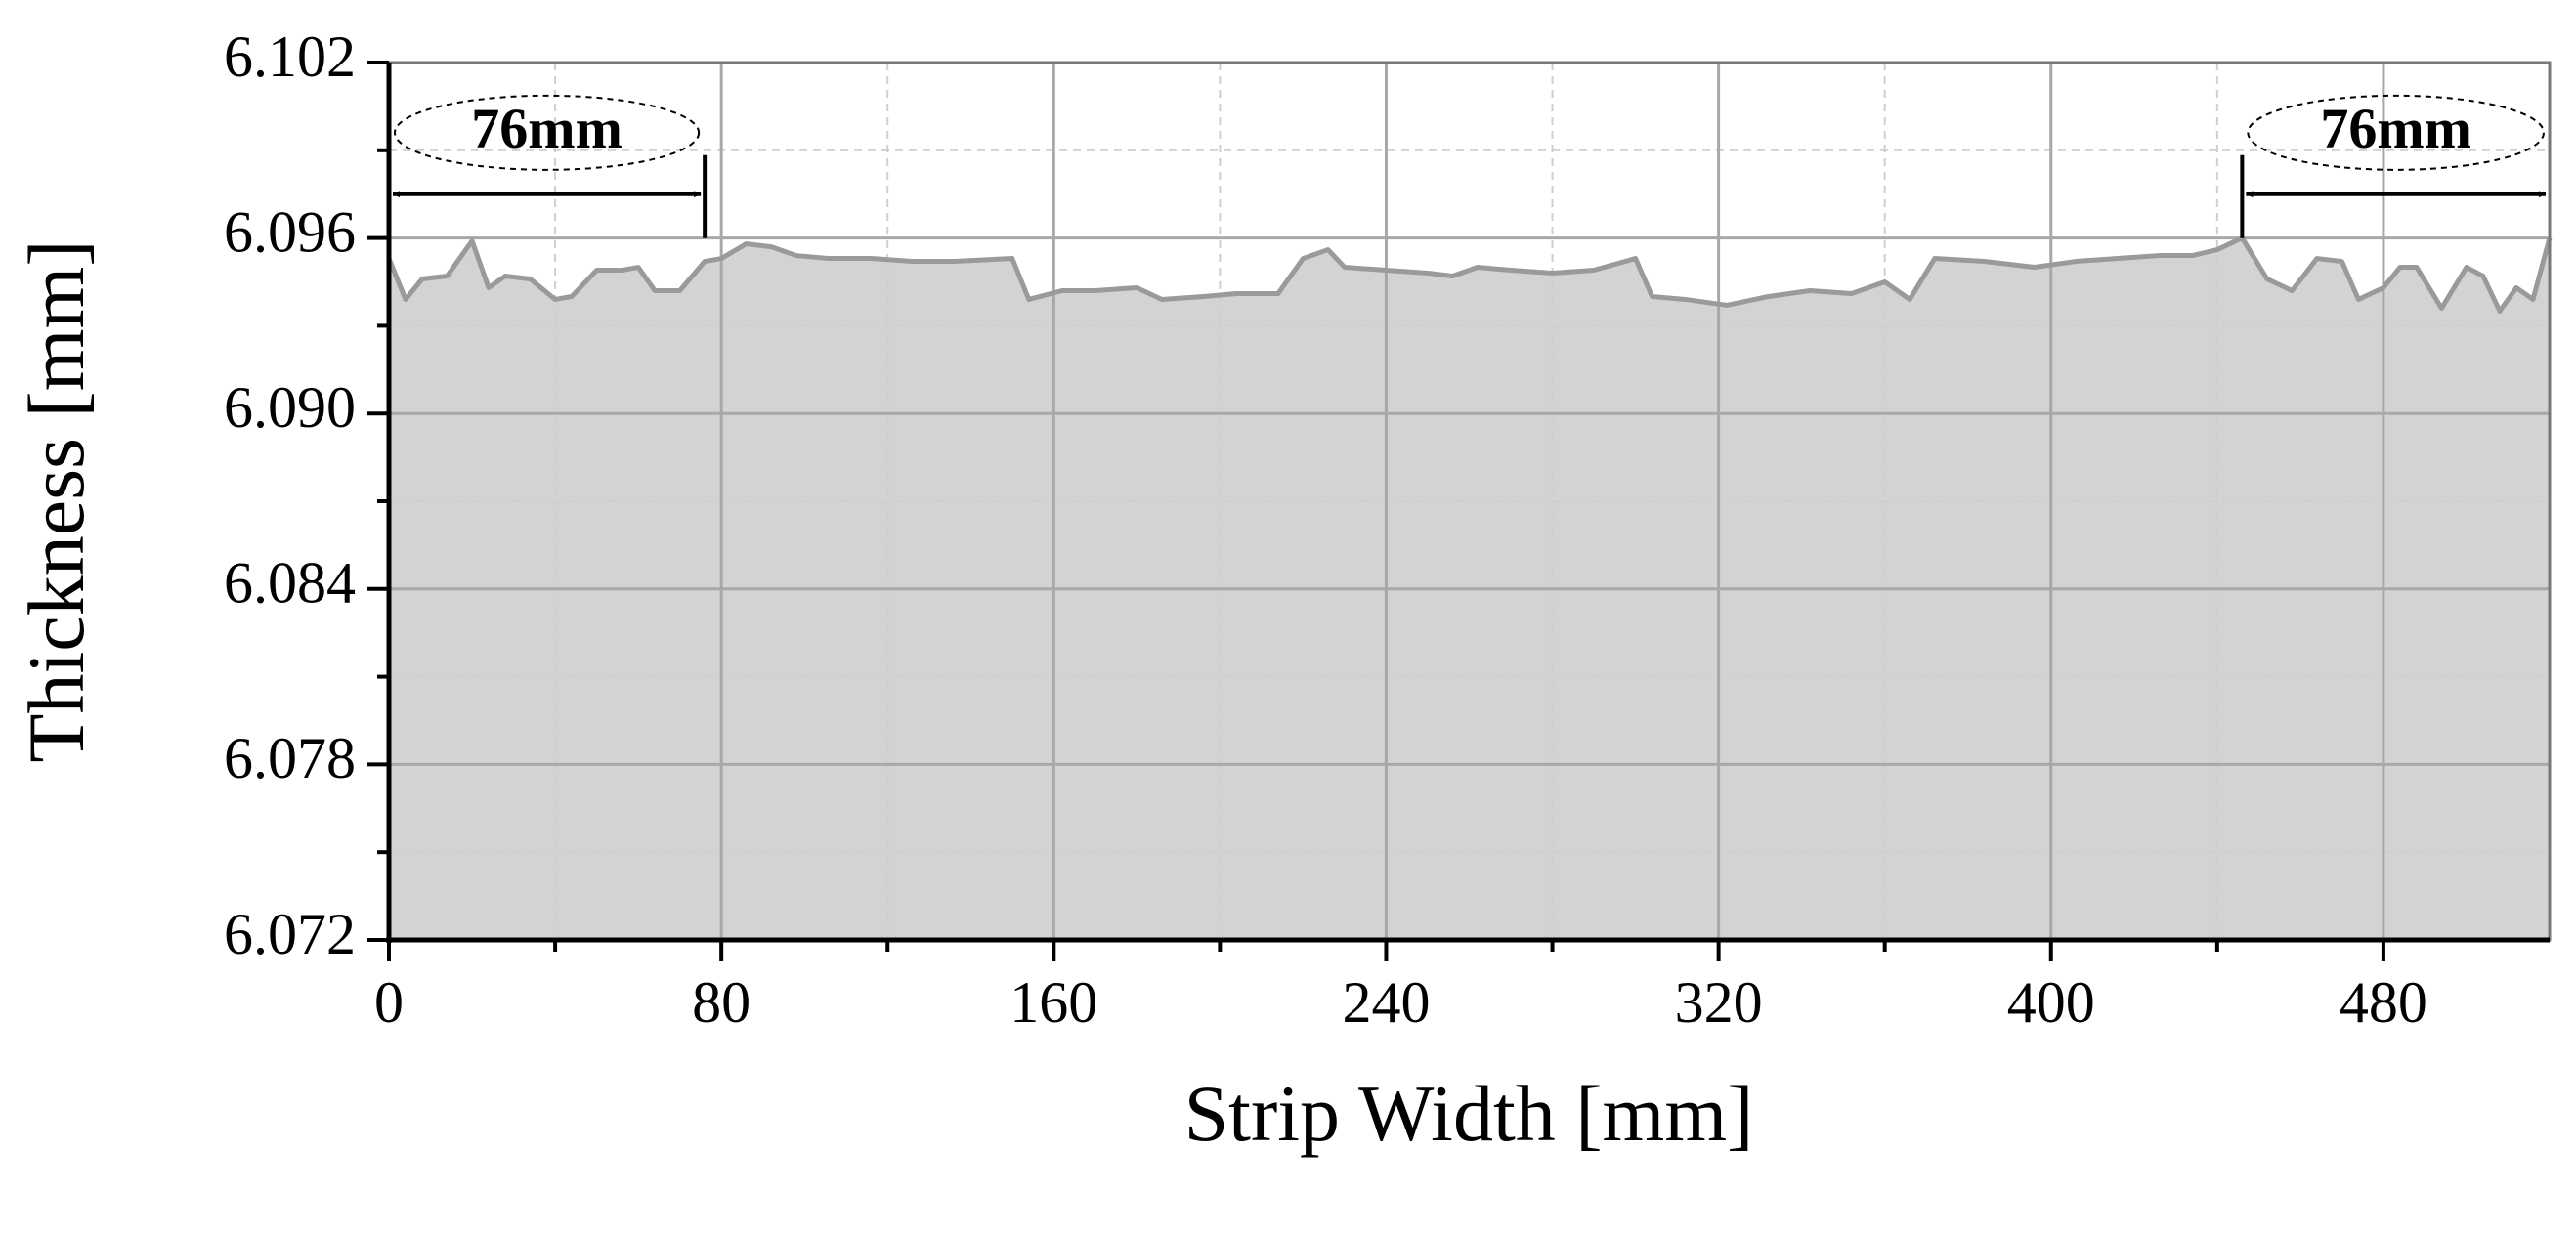 Image resolution: width=2576 pixels, height=1235 pixels. I want to click on y-tick-label: 6.084, so click(290, 583).